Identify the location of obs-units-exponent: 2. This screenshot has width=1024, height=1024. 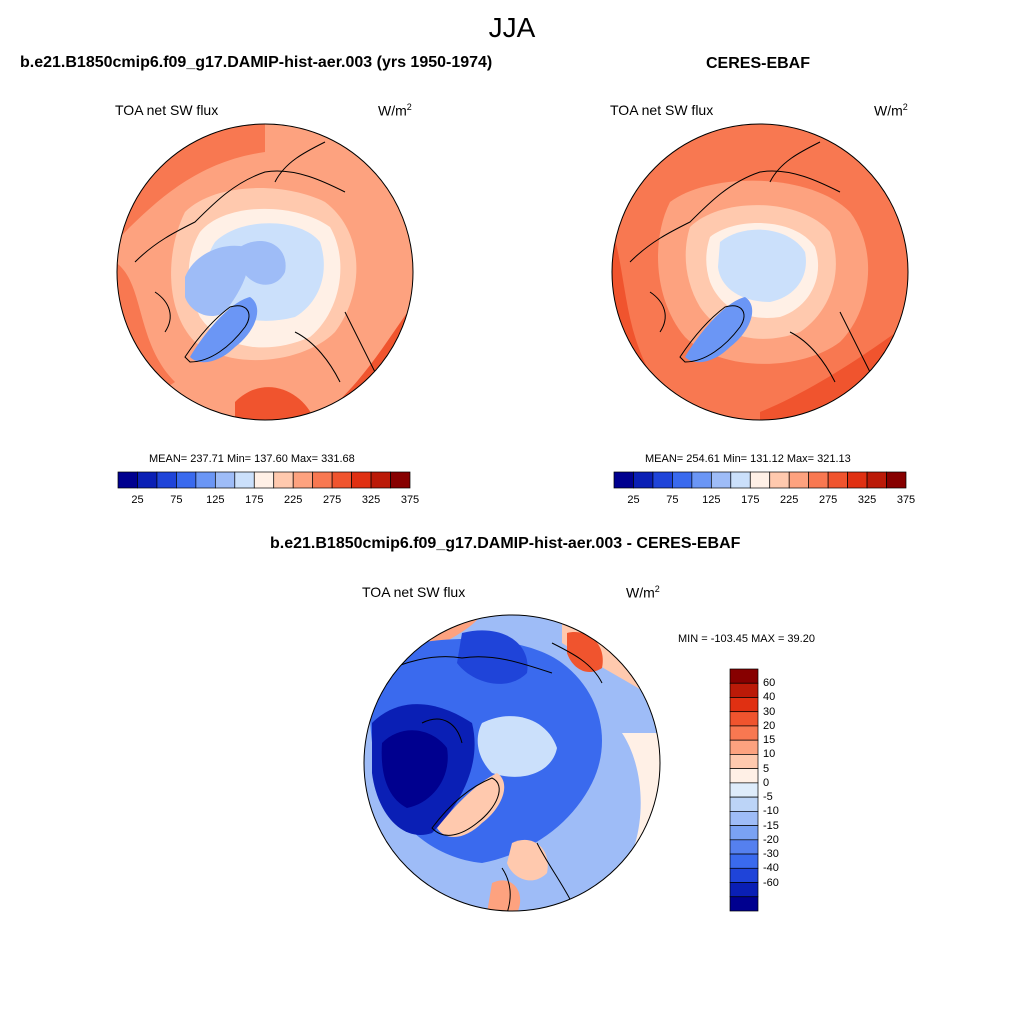
(905, 107).